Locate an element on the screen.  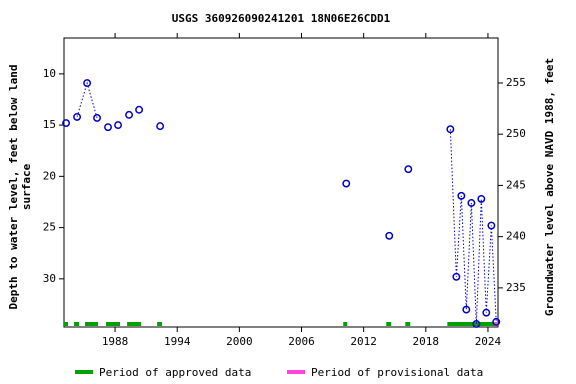
y-axis-label: surface is located at coordinates (26, 186).